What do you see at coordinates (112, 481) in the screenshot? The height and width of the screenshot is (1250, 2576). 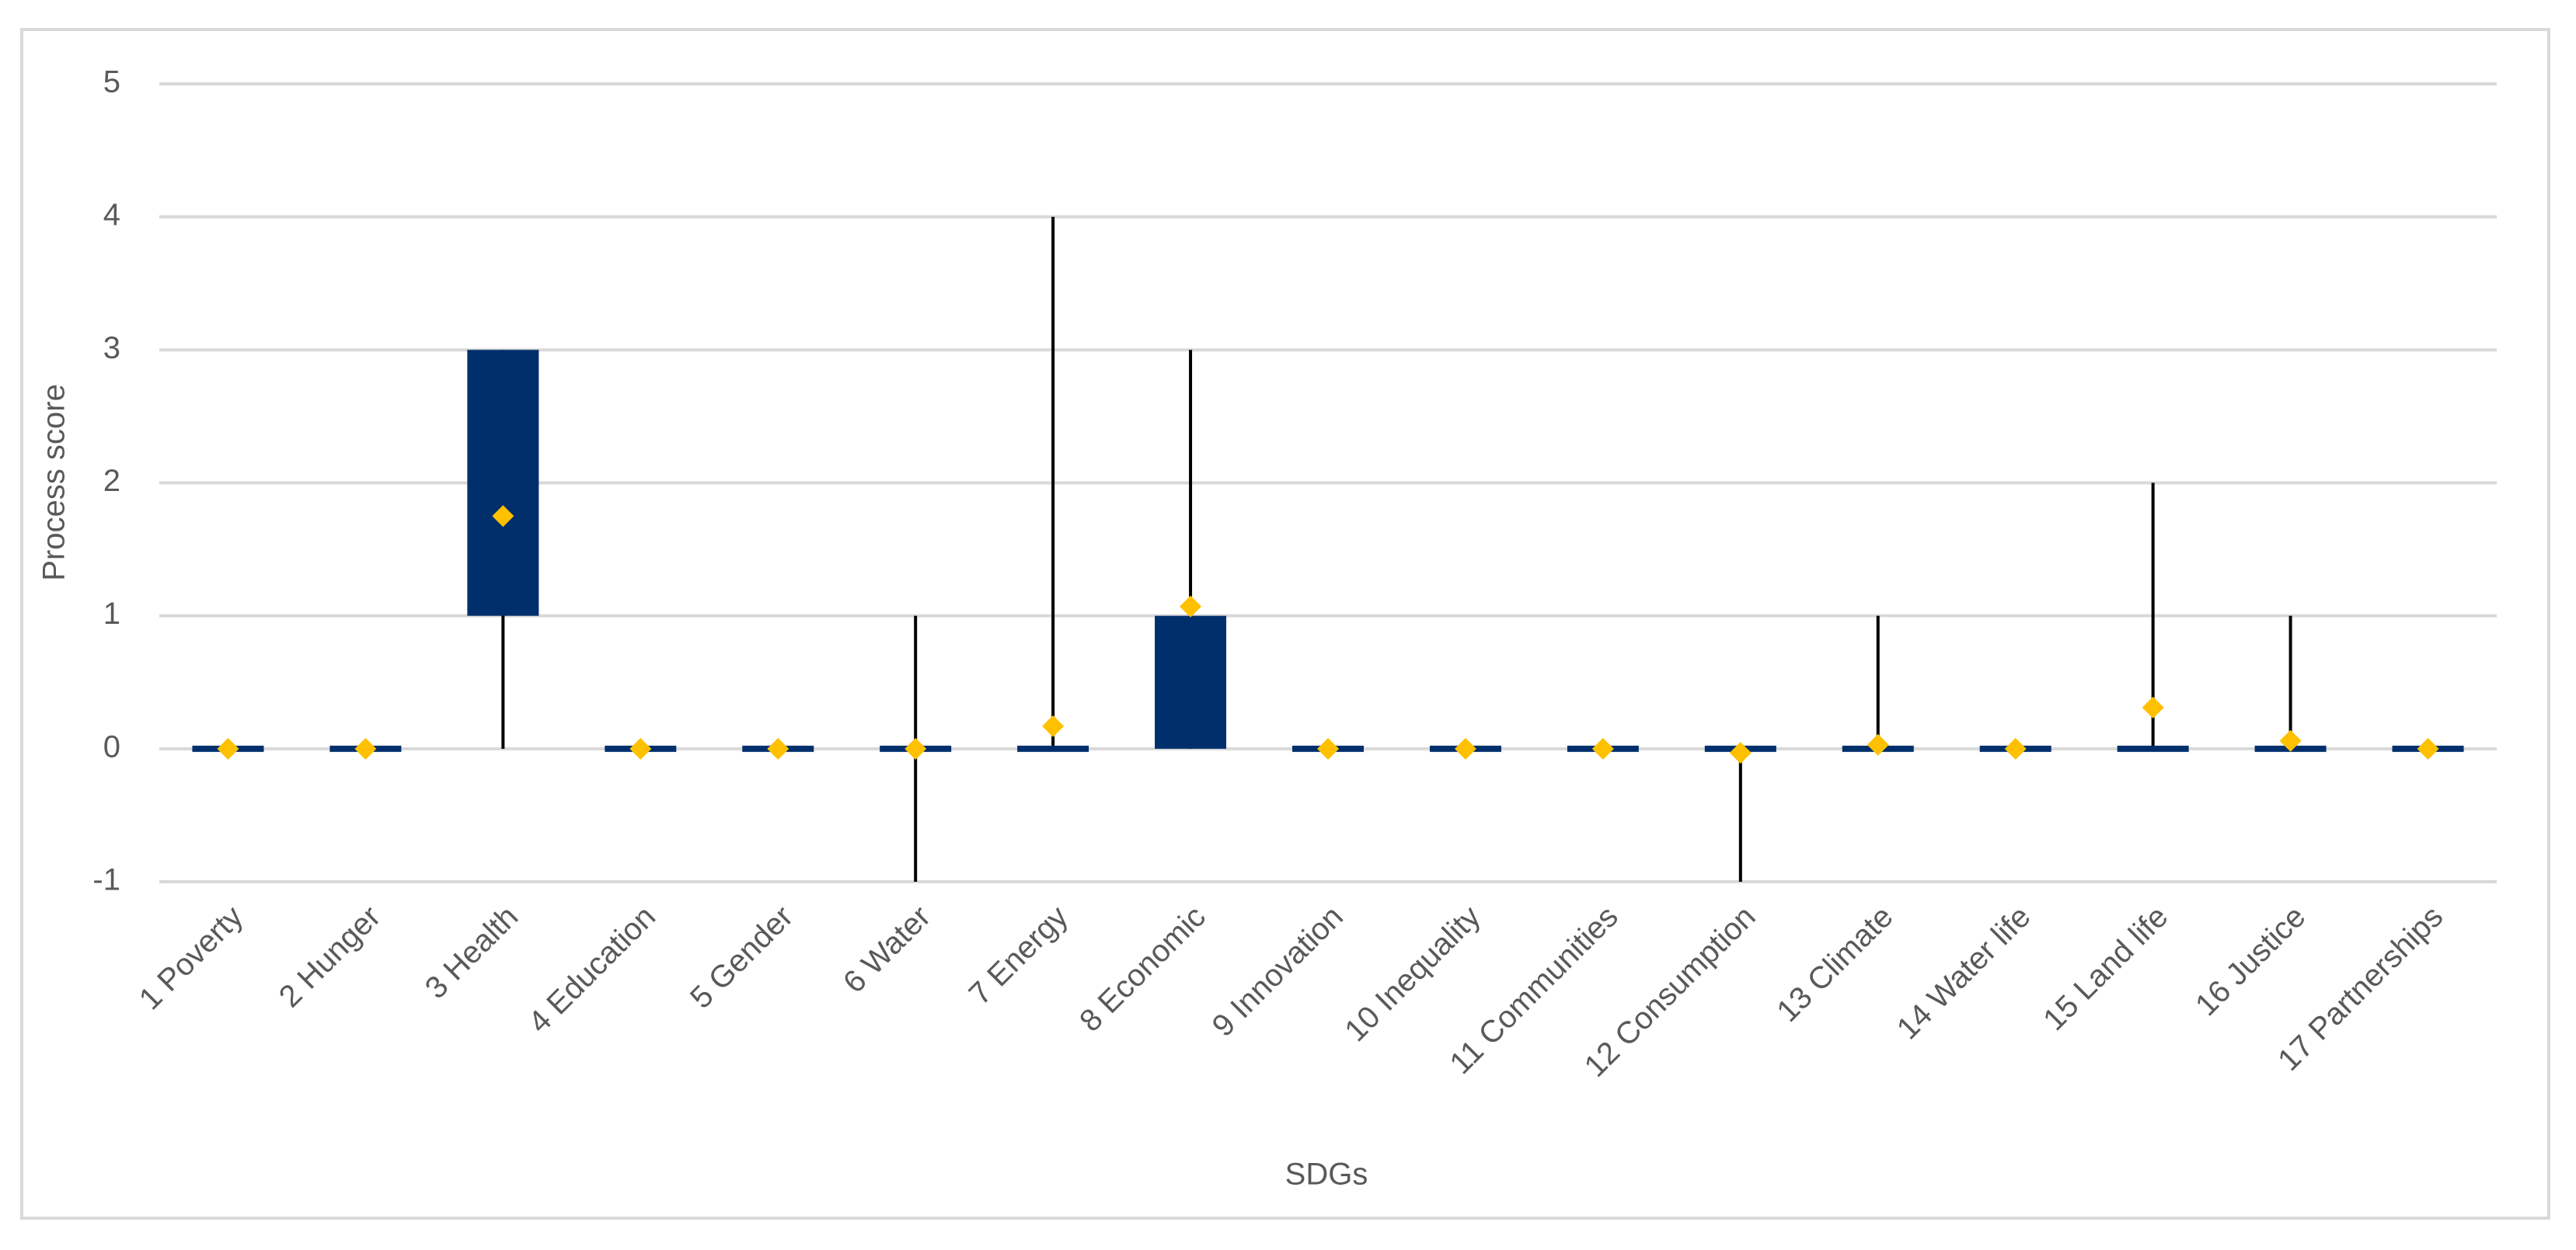 I see `y-tick-label: 2` at bounding box center [112, 481].